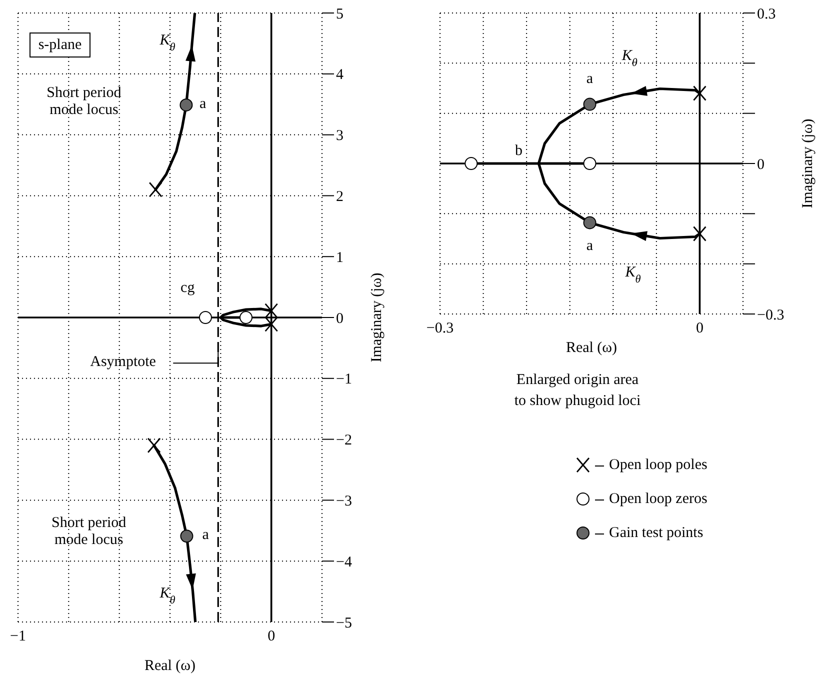 This screenshot has width=832, height=682. I want to click on y-tick-label: 4, so click(340, 75).